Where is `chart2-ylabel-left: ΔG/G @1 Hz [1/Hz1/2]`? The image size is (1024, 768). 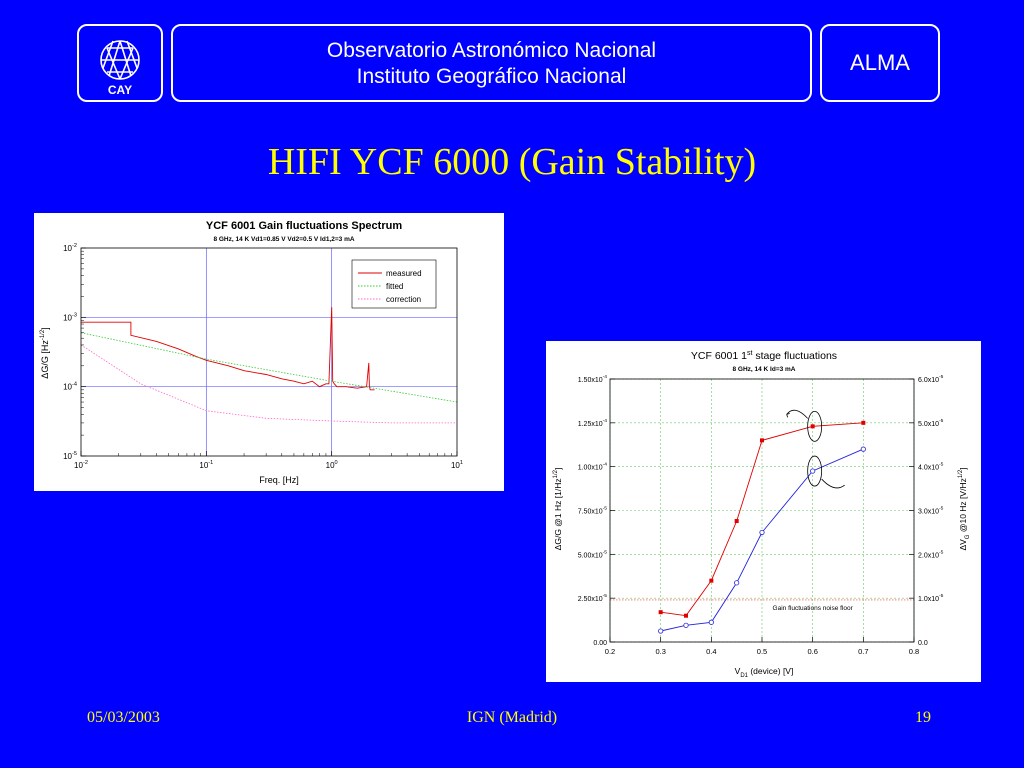
chart2-ylabel-left: ΔG/G @1 Hz [1/Hz1/2] is located at coordinates (558, 509).